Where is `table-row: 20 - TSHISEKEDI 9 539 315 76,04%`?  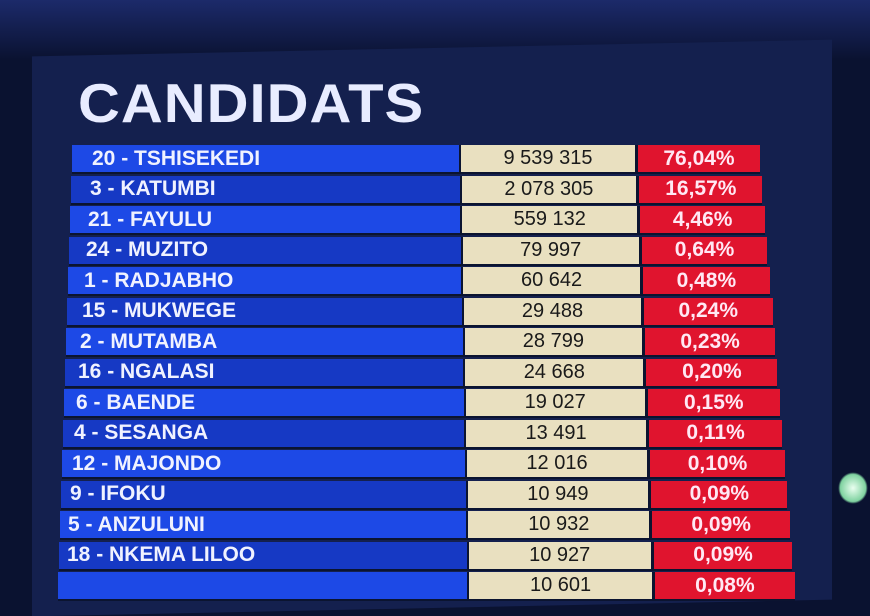 table-row: 20 - TSHISEKEDI 9 539 315 76,04% is located at coordinates (416, 159).